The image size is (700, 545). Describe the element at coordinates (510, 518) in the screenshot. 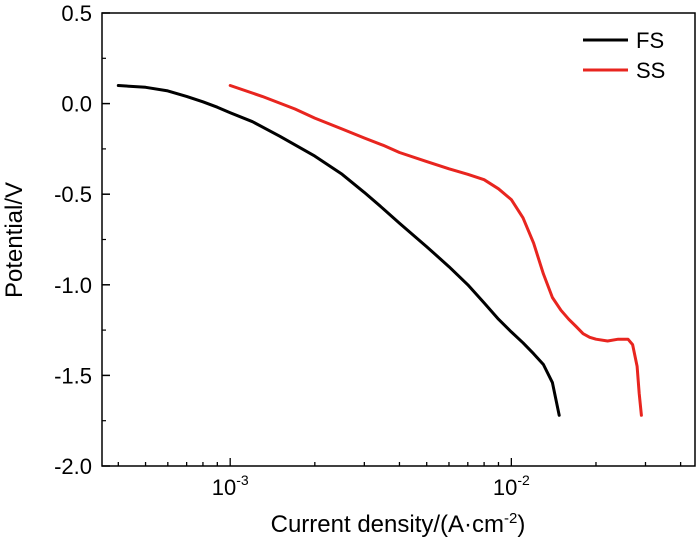

I see `x-axis-label-exponent: -2` at that location.